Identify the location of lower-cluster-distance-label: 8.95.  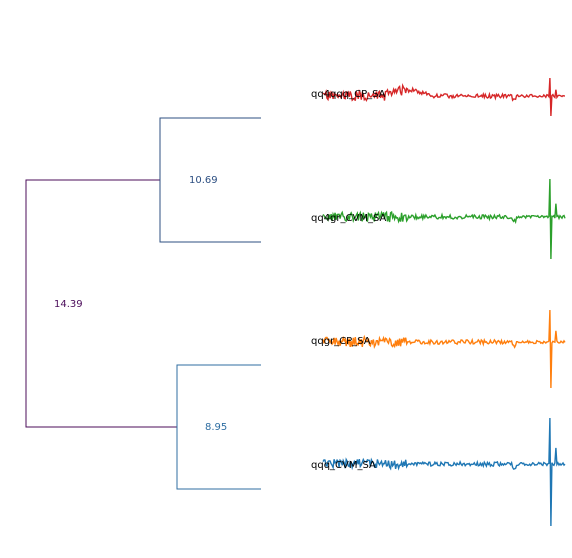
(216, 427).